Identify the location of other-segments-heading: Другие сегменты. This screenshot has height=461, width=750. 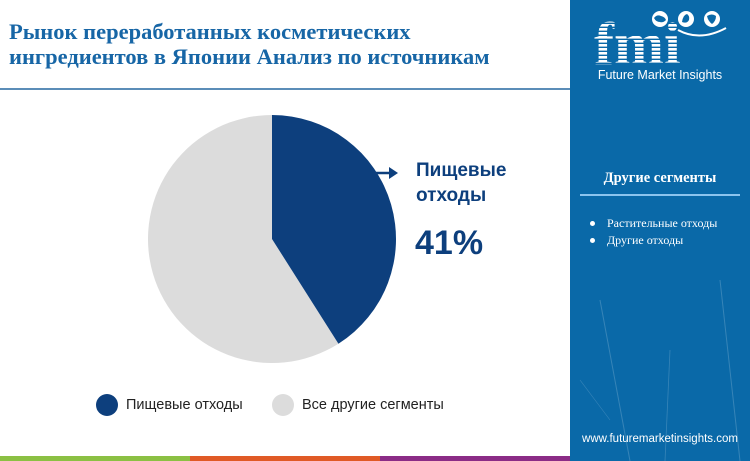
(660, 178).